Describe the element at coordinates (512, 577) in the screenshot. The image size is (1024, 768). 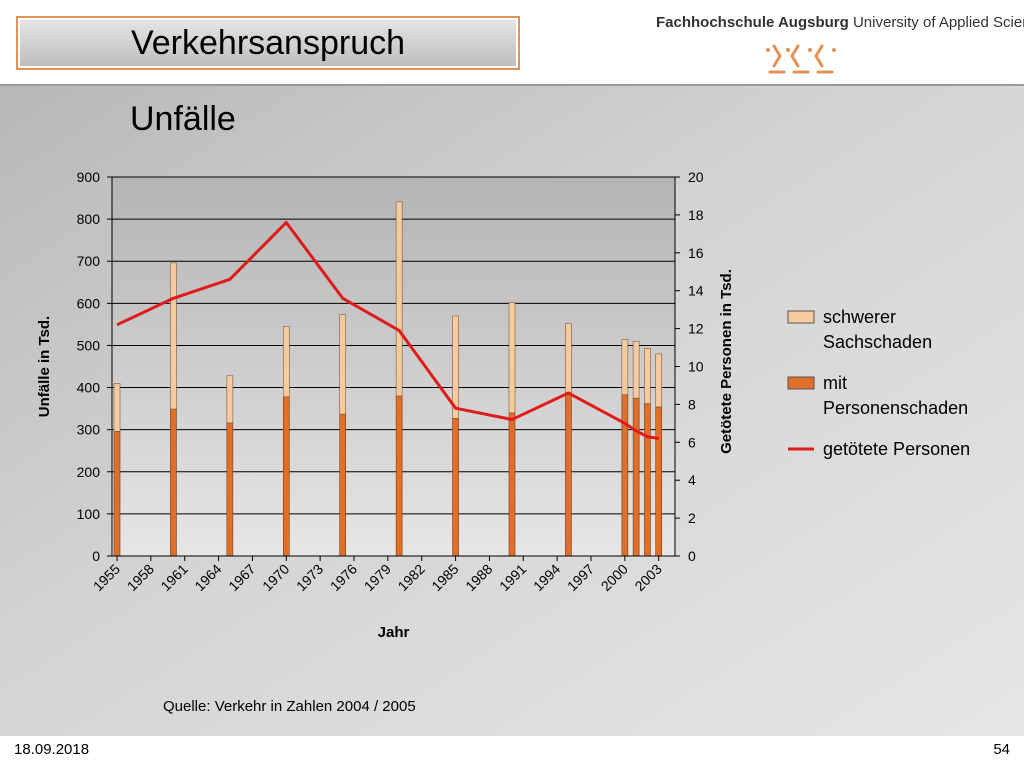
I see `x-tick-label: 1991` at that location.